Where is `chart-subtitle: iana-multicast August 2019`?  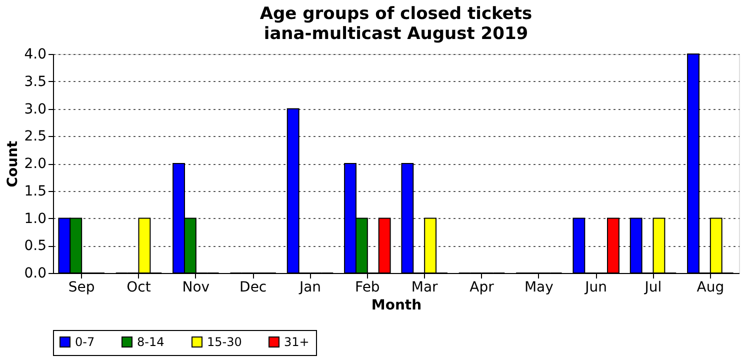 chart-subtitle: iana-multicast August 2019 is located at coordinates (396, 34).